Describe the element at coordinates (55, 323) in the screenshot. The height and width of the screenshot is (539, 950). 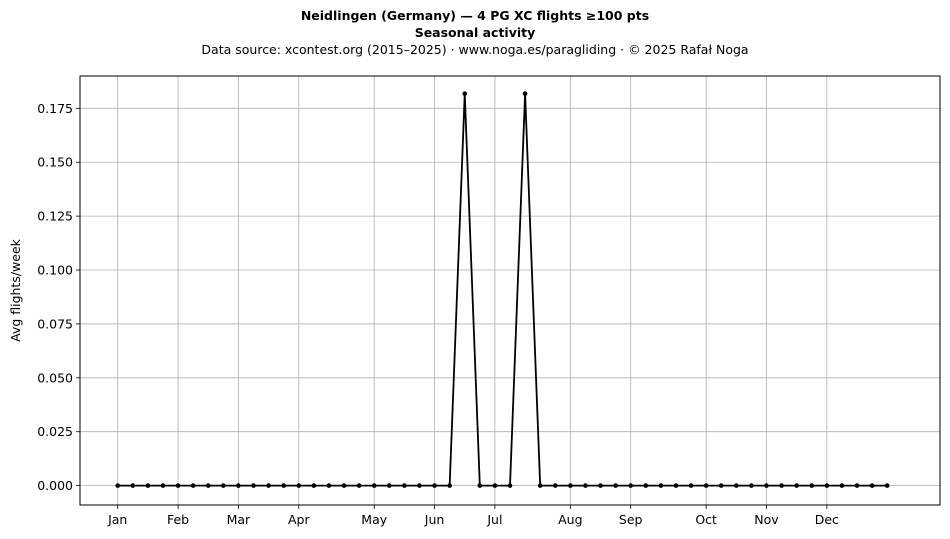
I see `y-tick-label: 0.075` at that location.